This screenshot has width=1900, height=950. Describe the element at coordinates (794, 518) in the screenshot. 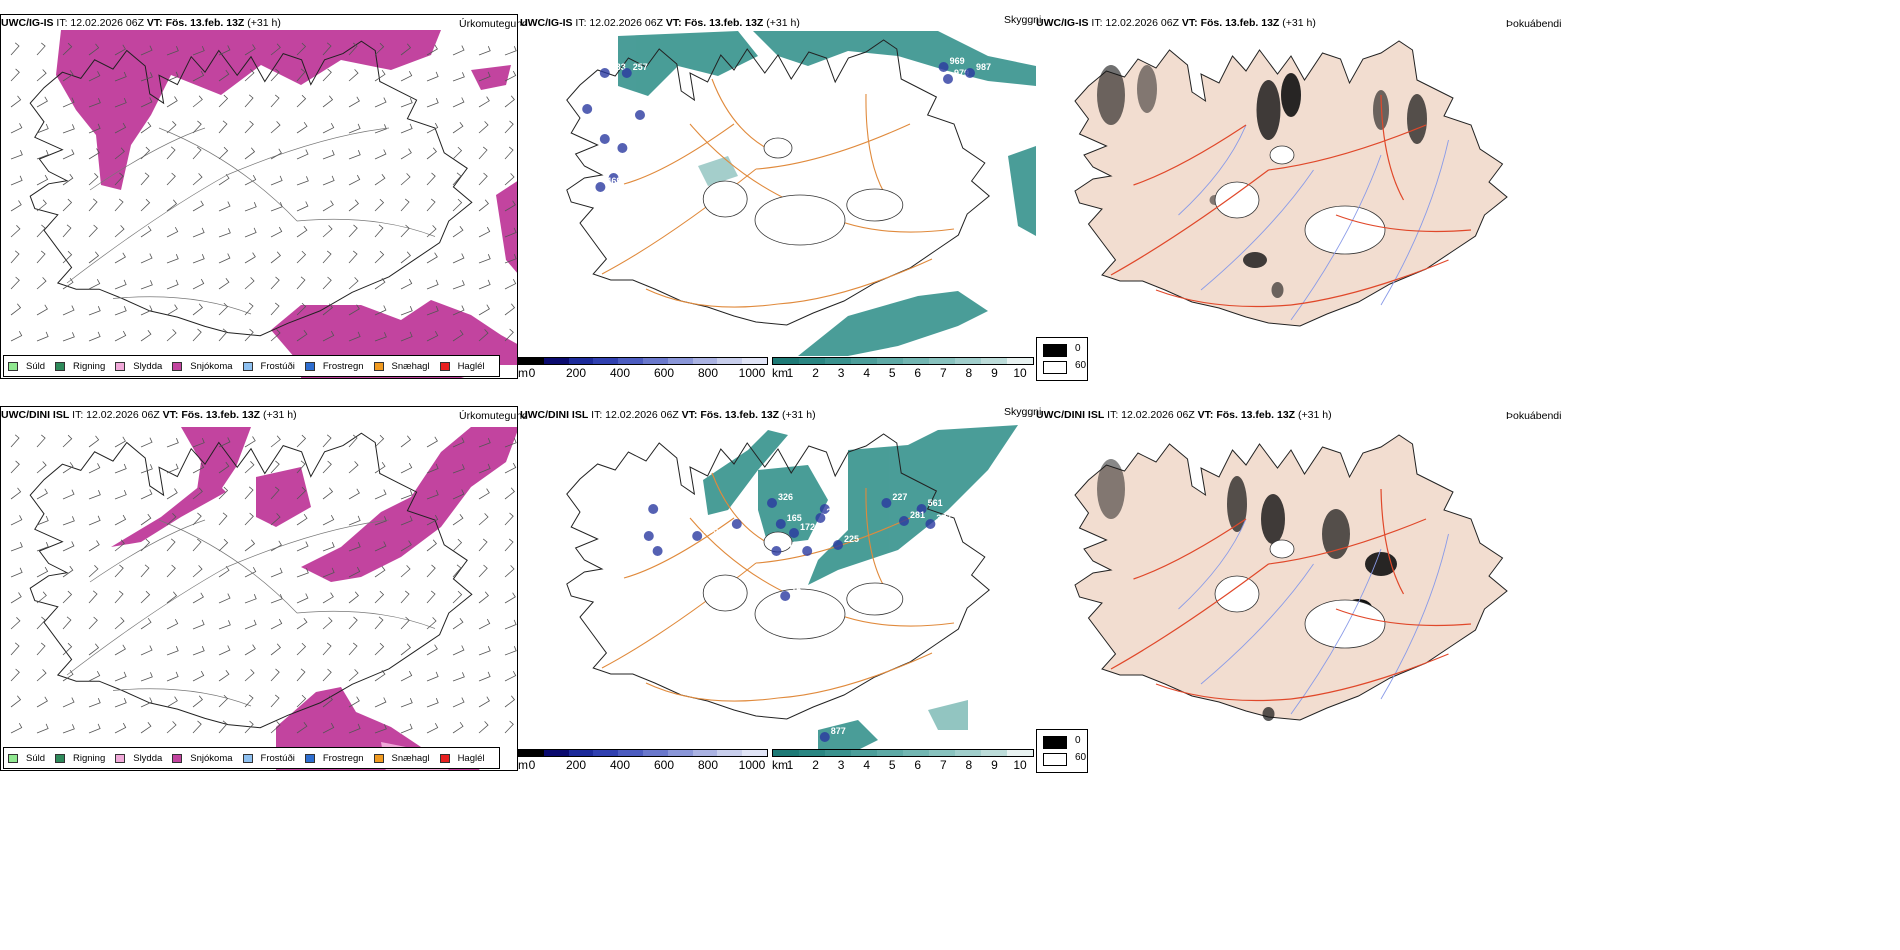

I see `visibility-value: 165` at that location.